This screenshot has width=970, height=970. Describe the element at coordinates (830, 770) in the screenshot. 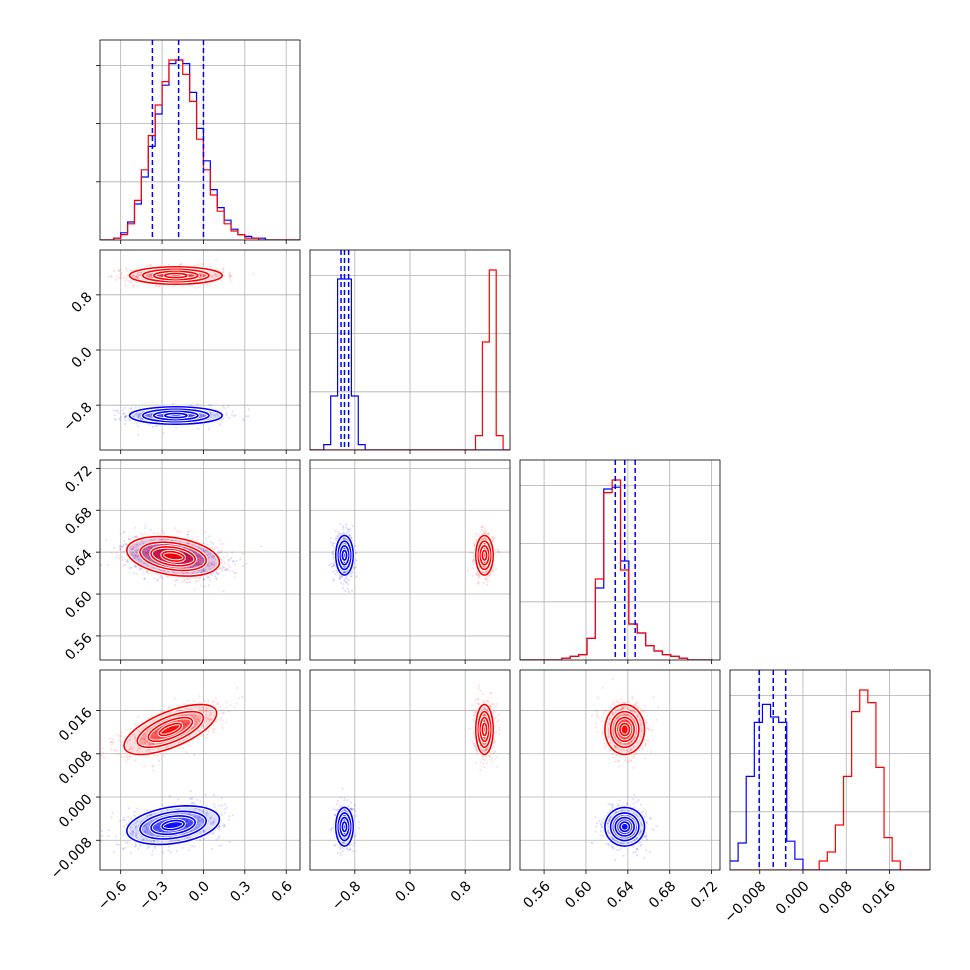

I see `panel-frame` at that location.